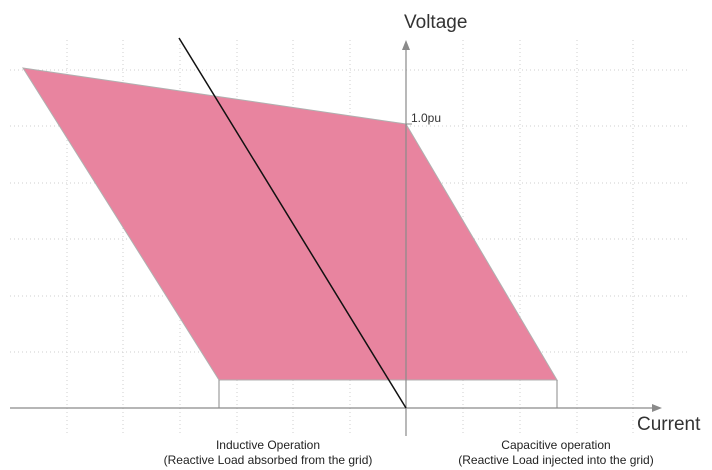  Describe the element at coordinates (268, 445) in the screenshot. I see `inductive-caption-title: Inductive Operation` at that location.